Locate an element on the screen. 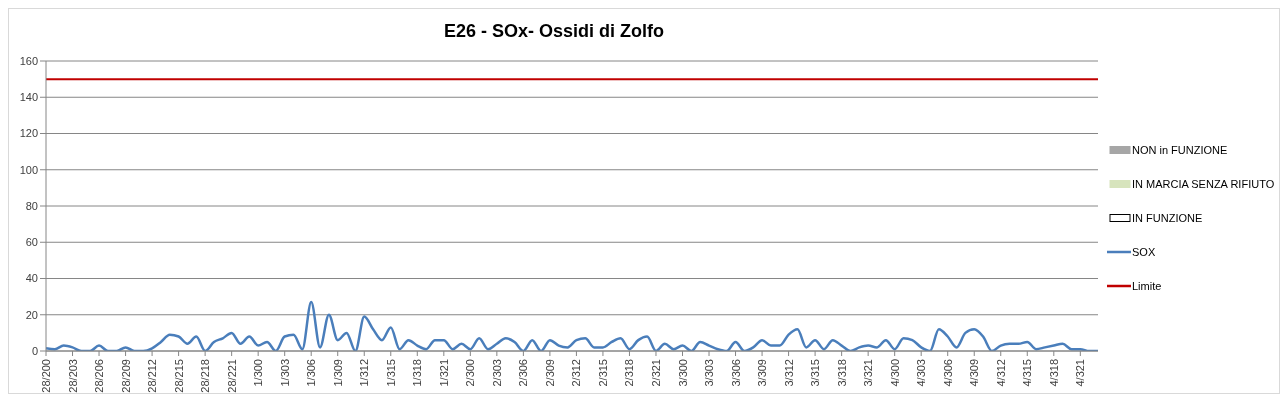 This screenshot has height=402, width=1280. x-tick-label: 3/303 is located at coordinates (709, 373).